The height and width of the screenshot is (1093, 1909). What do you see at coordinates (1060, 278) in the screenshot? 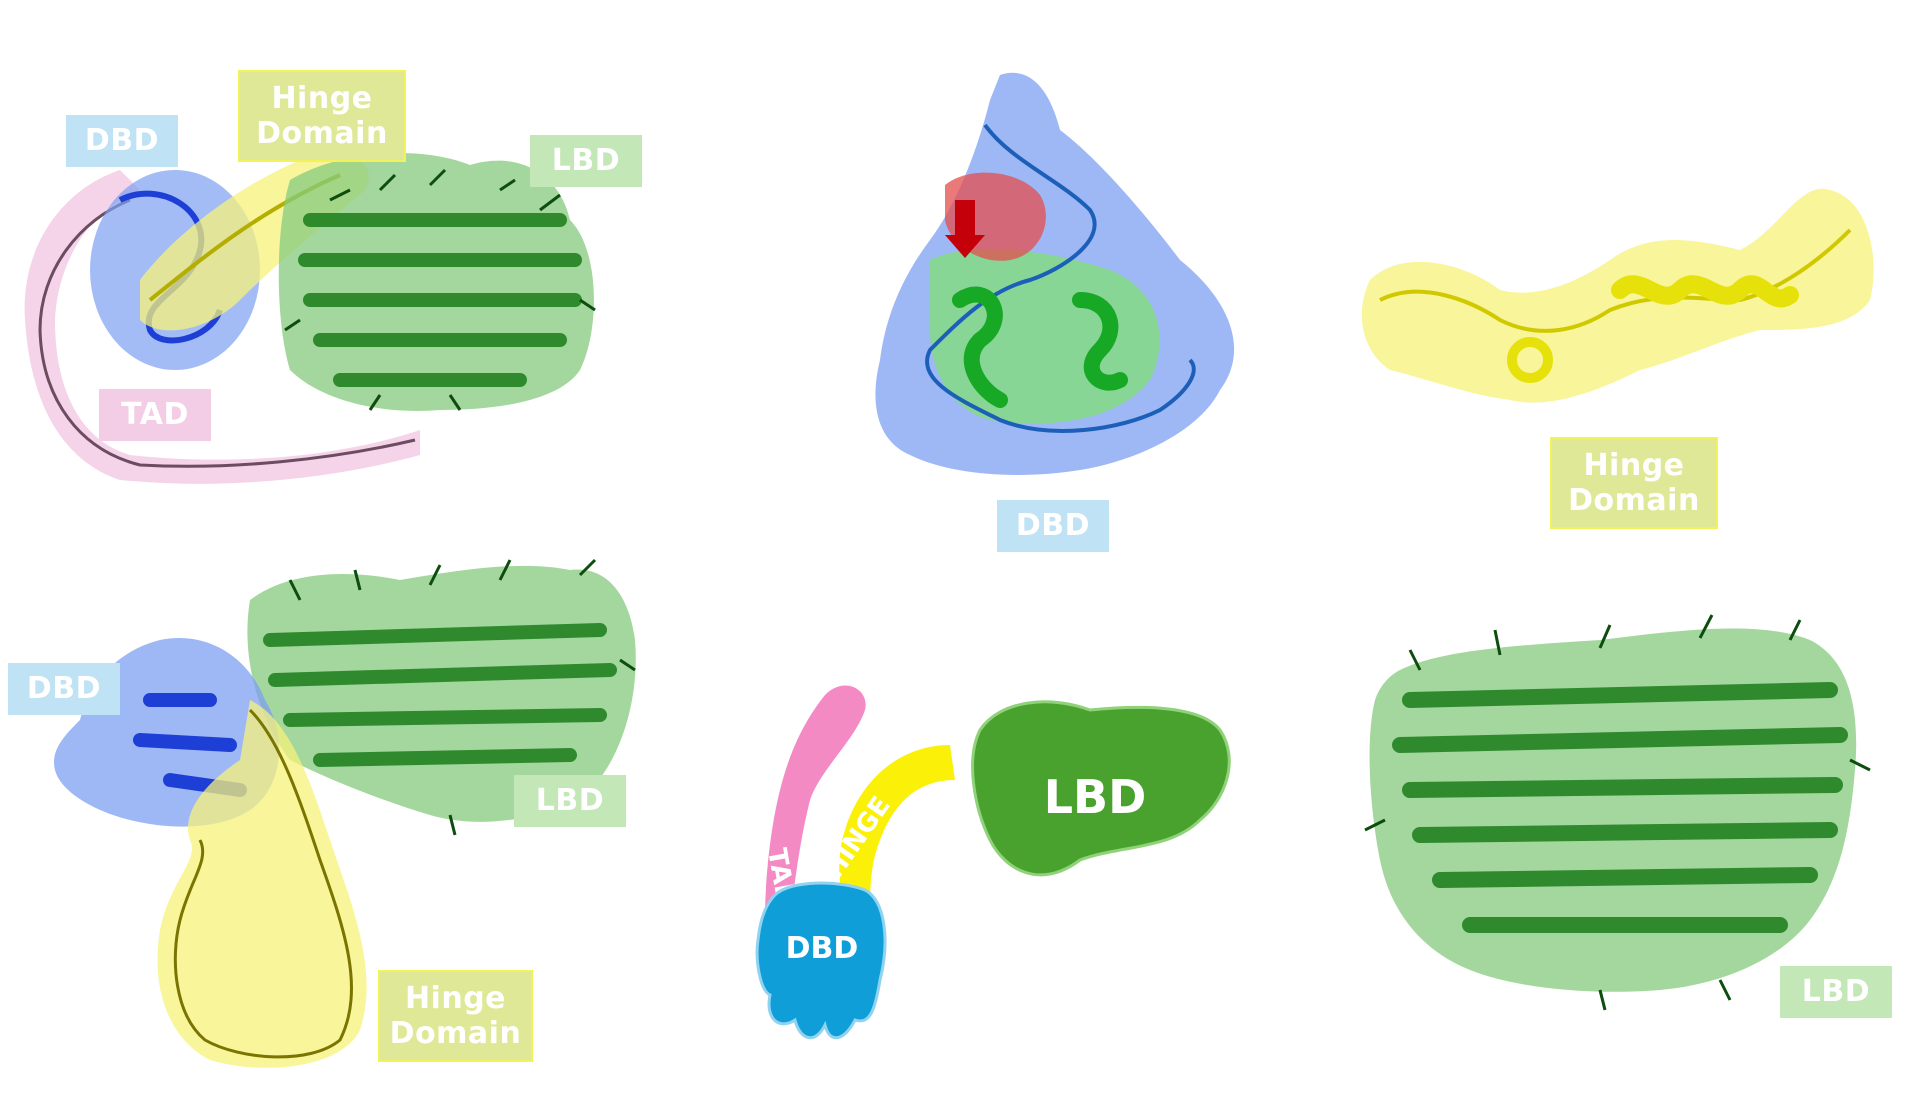
I see `dbd-detail-backbone` at bounding box center [1060, 278].